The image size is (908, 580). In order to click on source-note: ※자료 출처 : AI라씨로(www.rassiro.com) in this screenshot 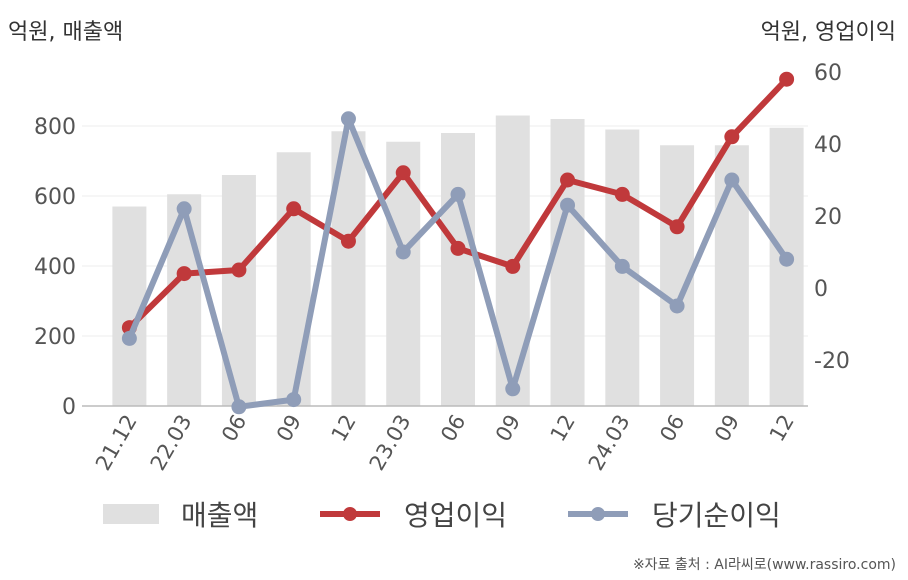, I will do `click(764, 565)`.